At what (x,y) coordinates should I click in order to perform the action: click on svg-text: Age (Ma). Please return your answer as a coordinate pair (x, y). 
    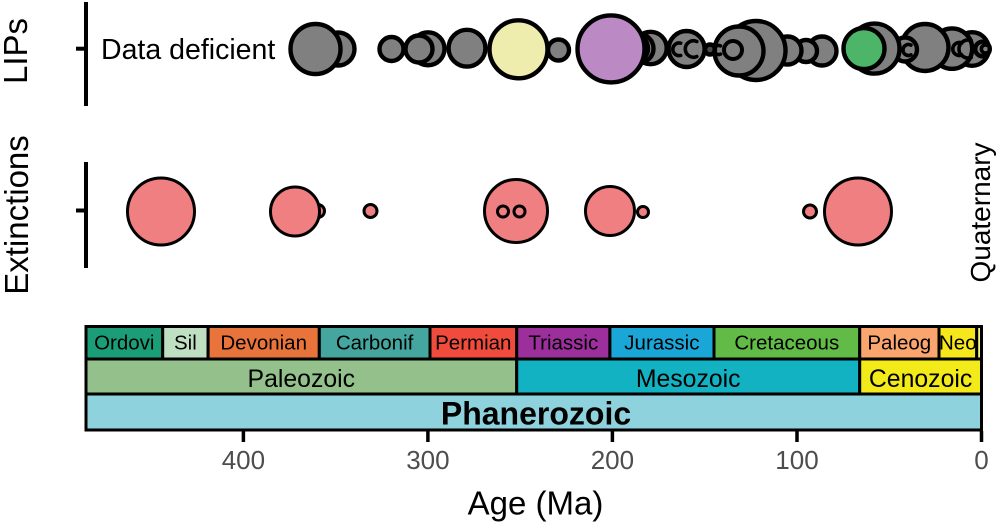
    Looking at the image, I should click on (536, 503).